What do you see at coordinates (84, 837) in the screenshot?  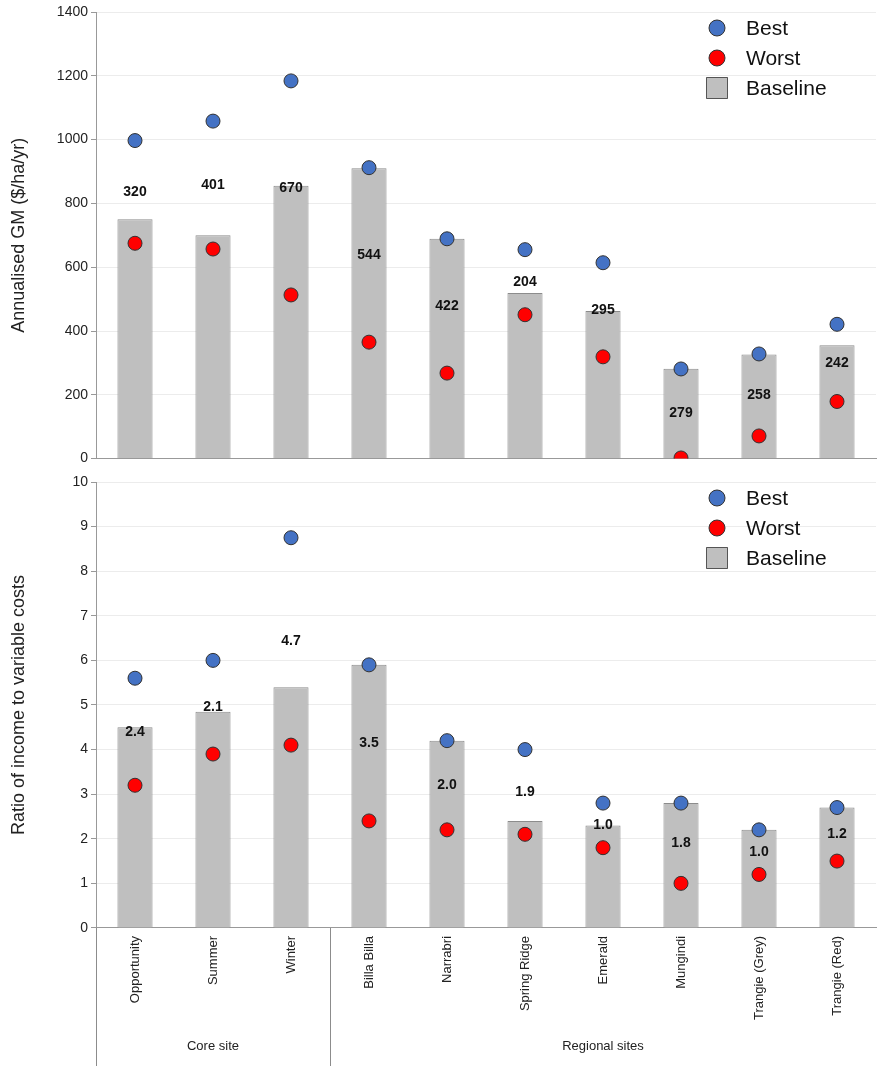 I see `y-tick-label: 2` at bounding box center [84, 837].